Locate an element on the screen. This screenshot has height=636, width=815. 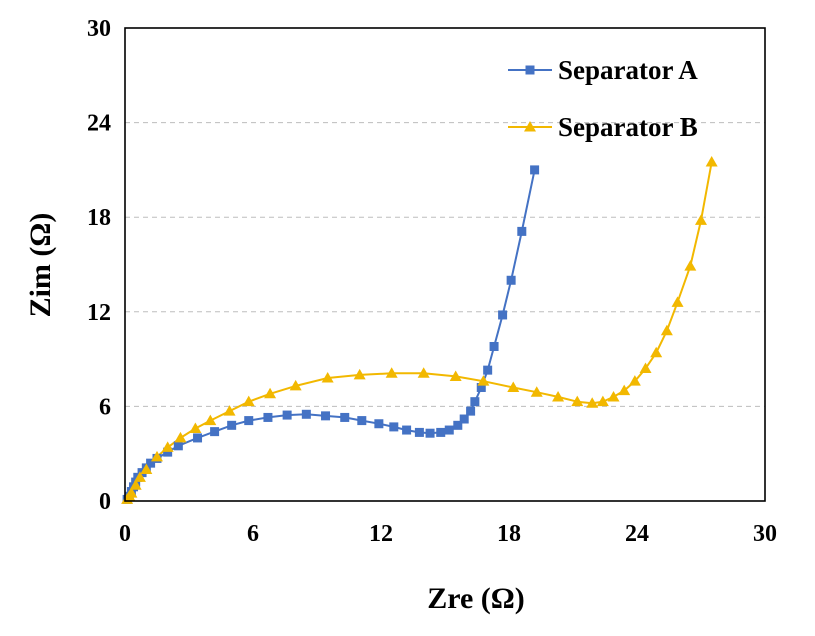
y-tick-label: 6 is located at coordinates (105, 407).